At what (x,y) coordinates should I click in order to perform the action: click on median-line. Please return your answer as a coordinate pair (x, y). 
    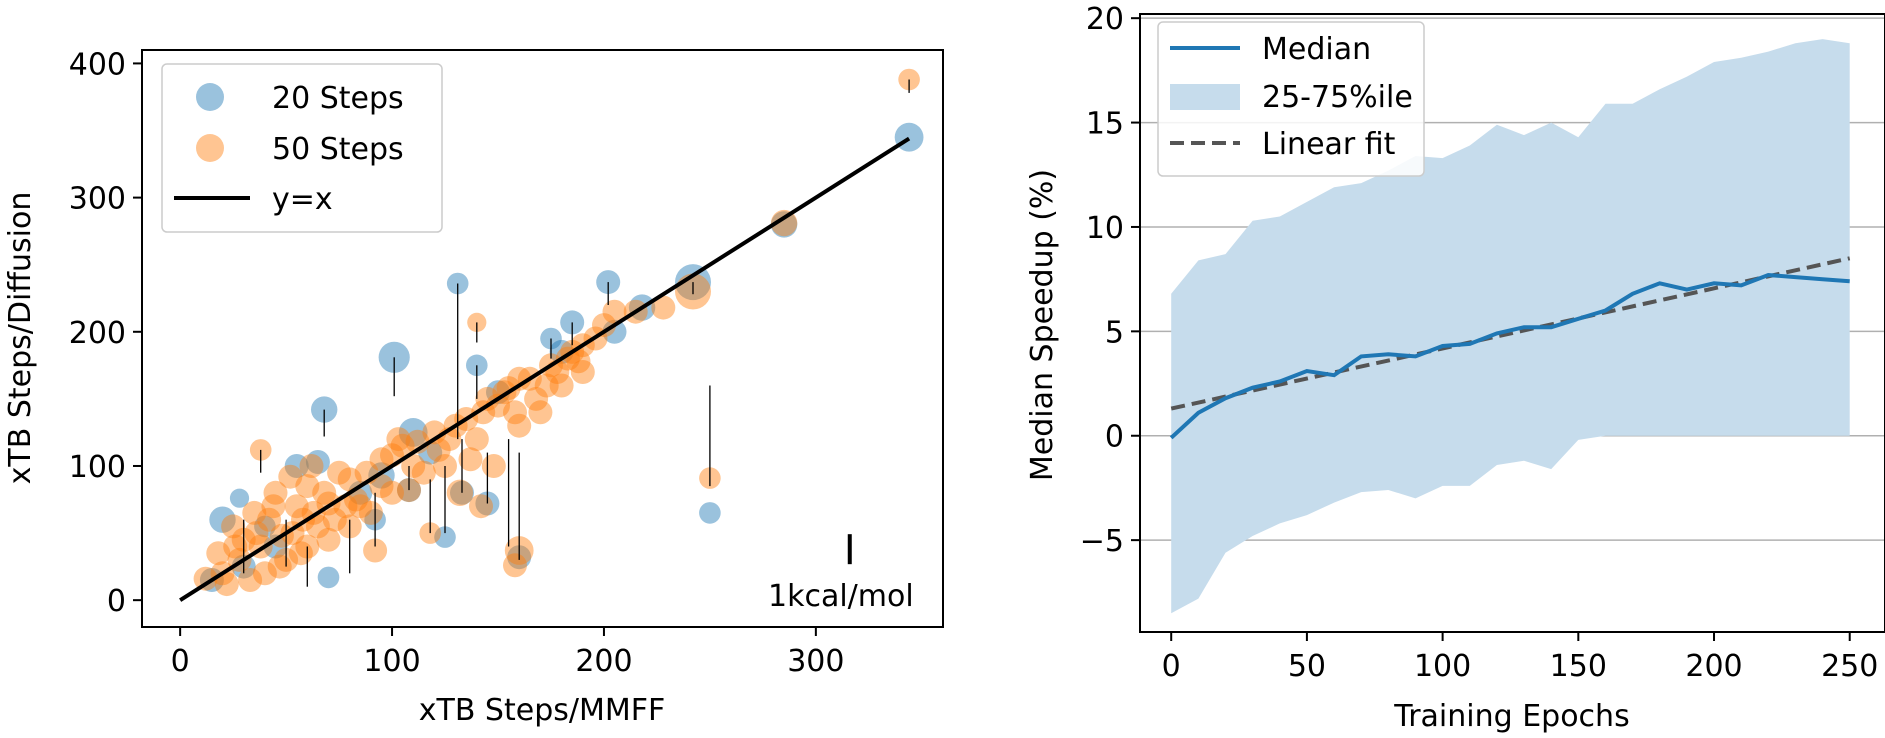
    Looking at the image, I should click on (1509, 356).